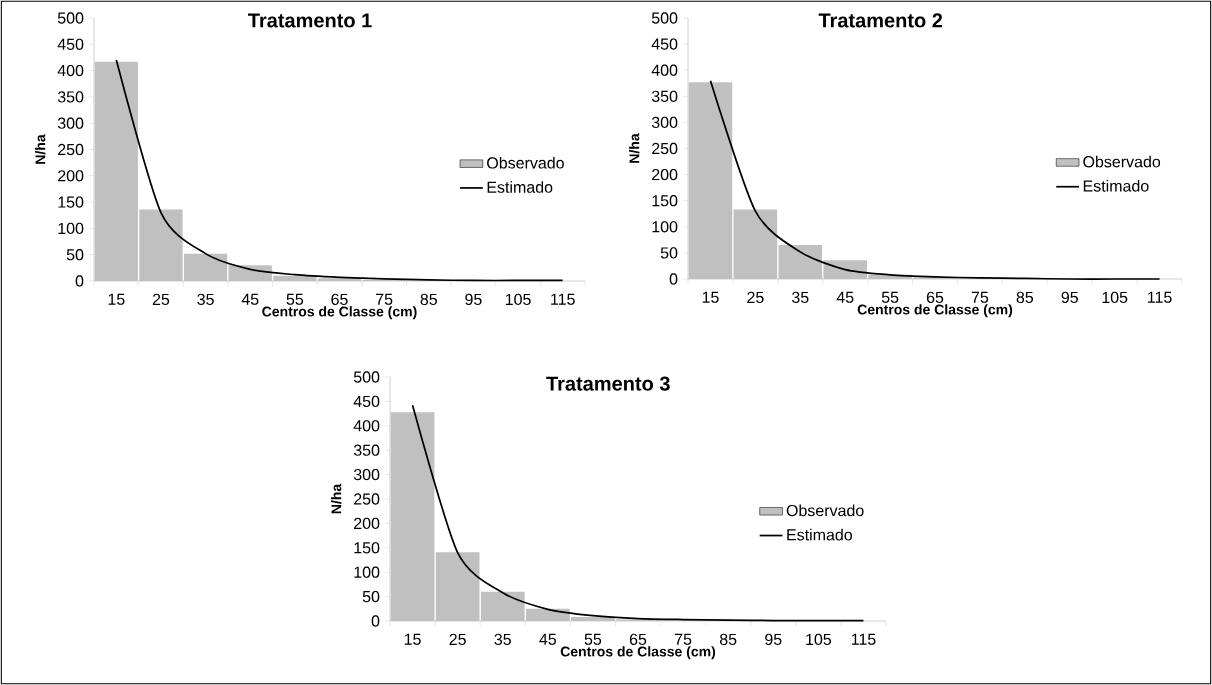 Image resolution: width=1212 pixels, height=685 pixels. I want to click on chart-title: Tratamento 3, so click(608, 383).